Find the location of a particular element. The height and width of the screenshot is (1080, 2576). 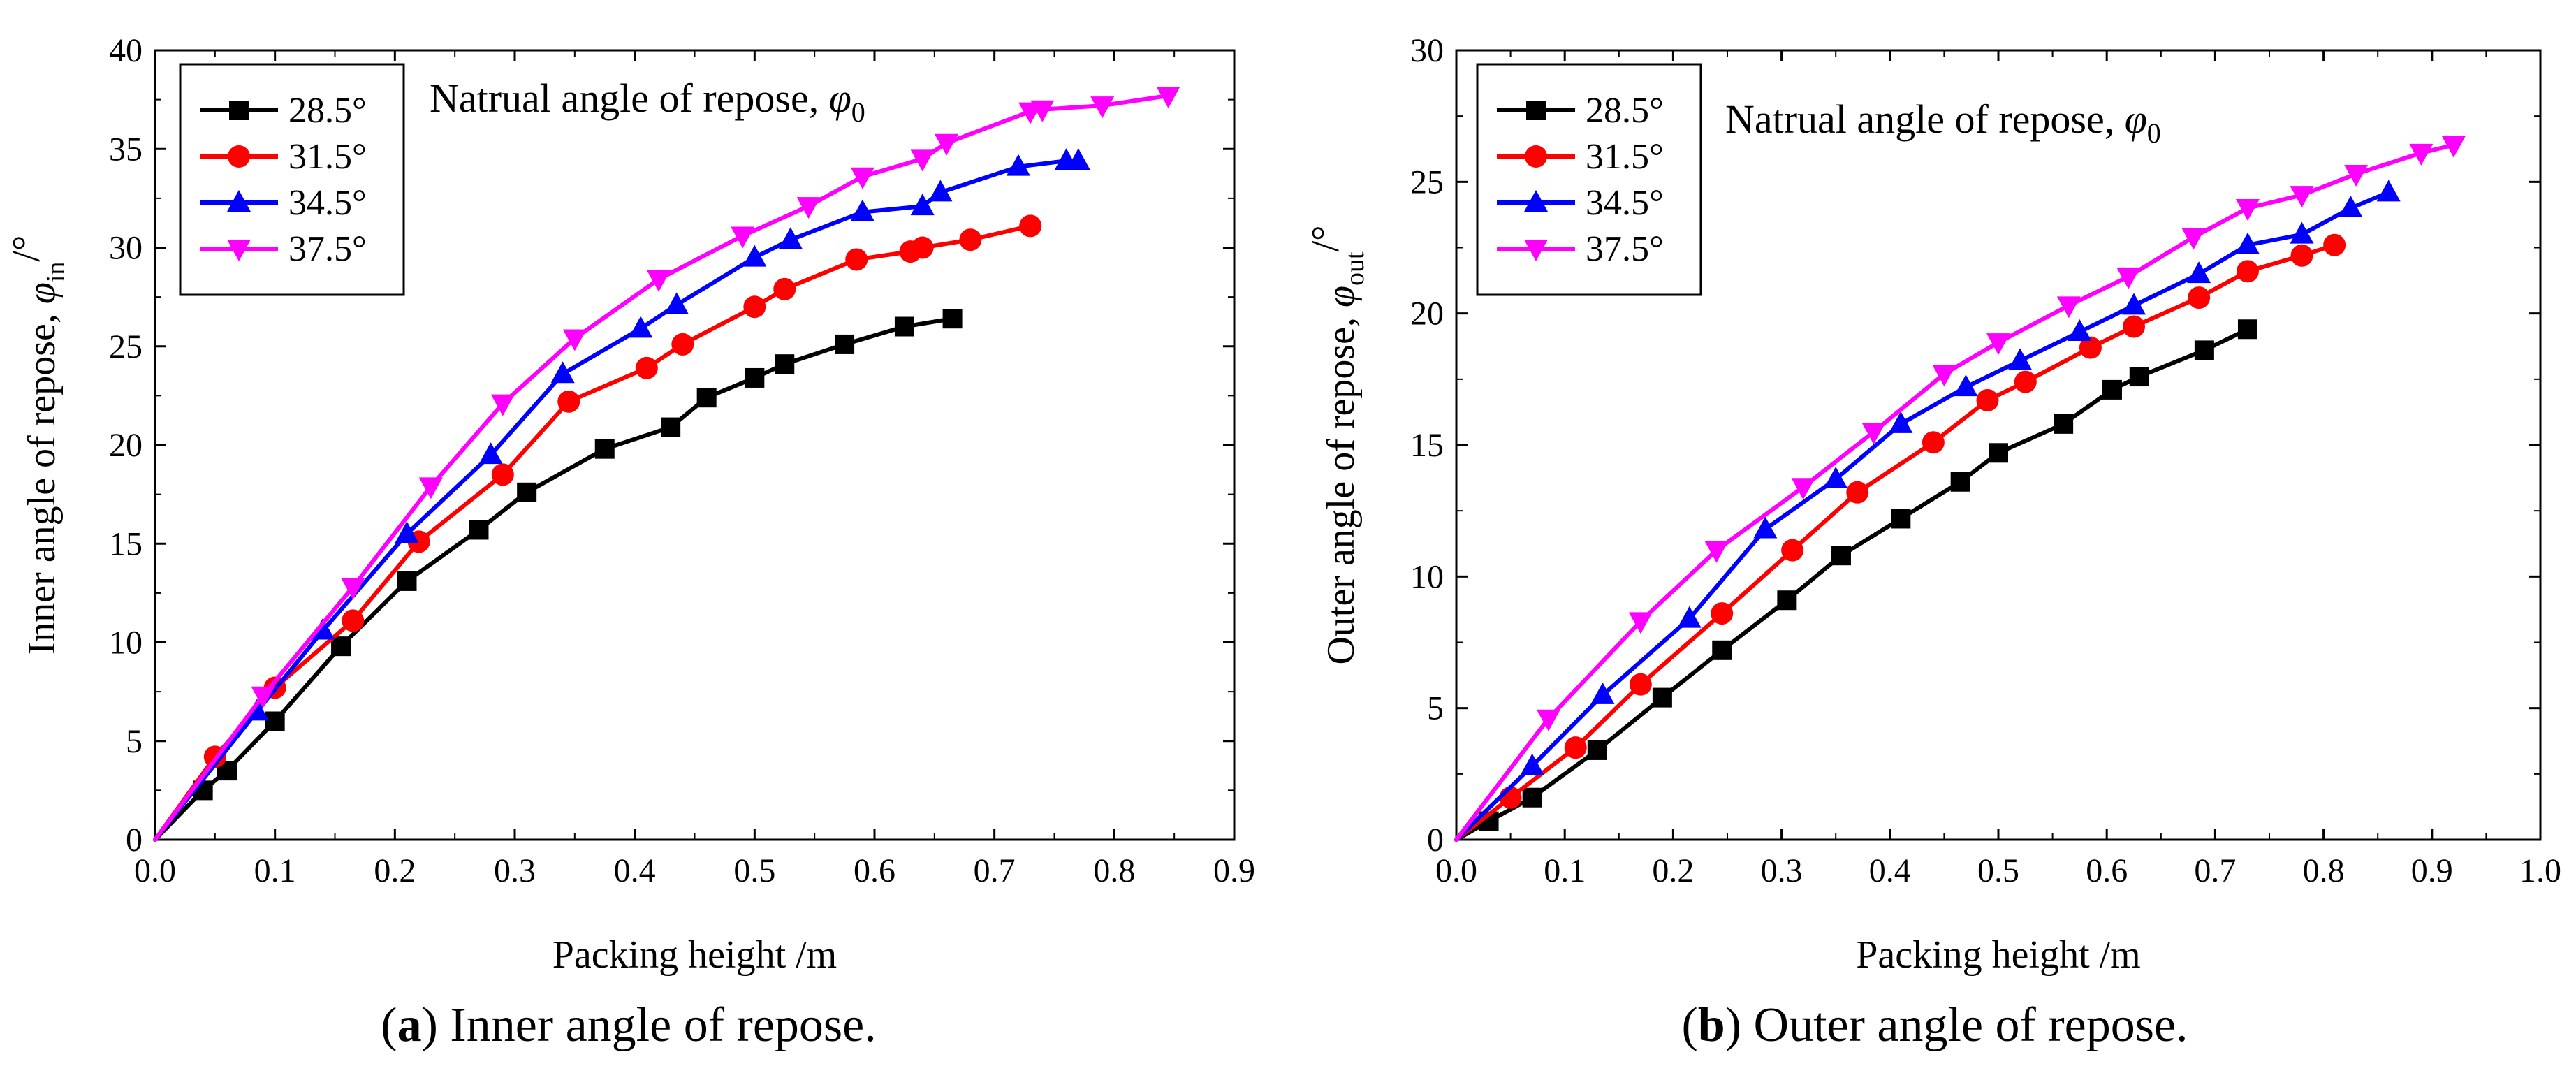

legend-box is located at coordinates (292, 180).